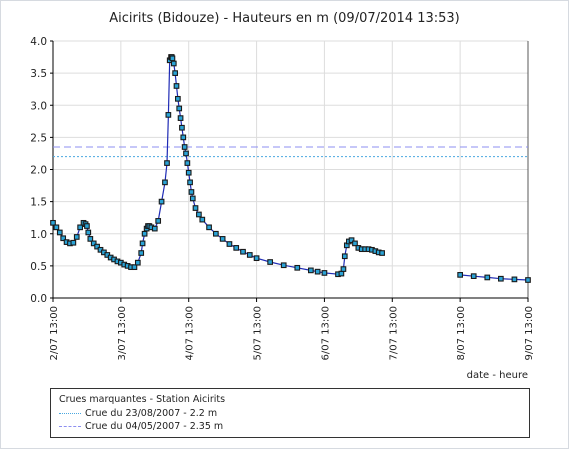 Image resolution: width=569 pixels, height=449 pixels. Describe the element at coordinates (497, 375) in the screenshot. I see `x-axis-label: date - heure` at that location.